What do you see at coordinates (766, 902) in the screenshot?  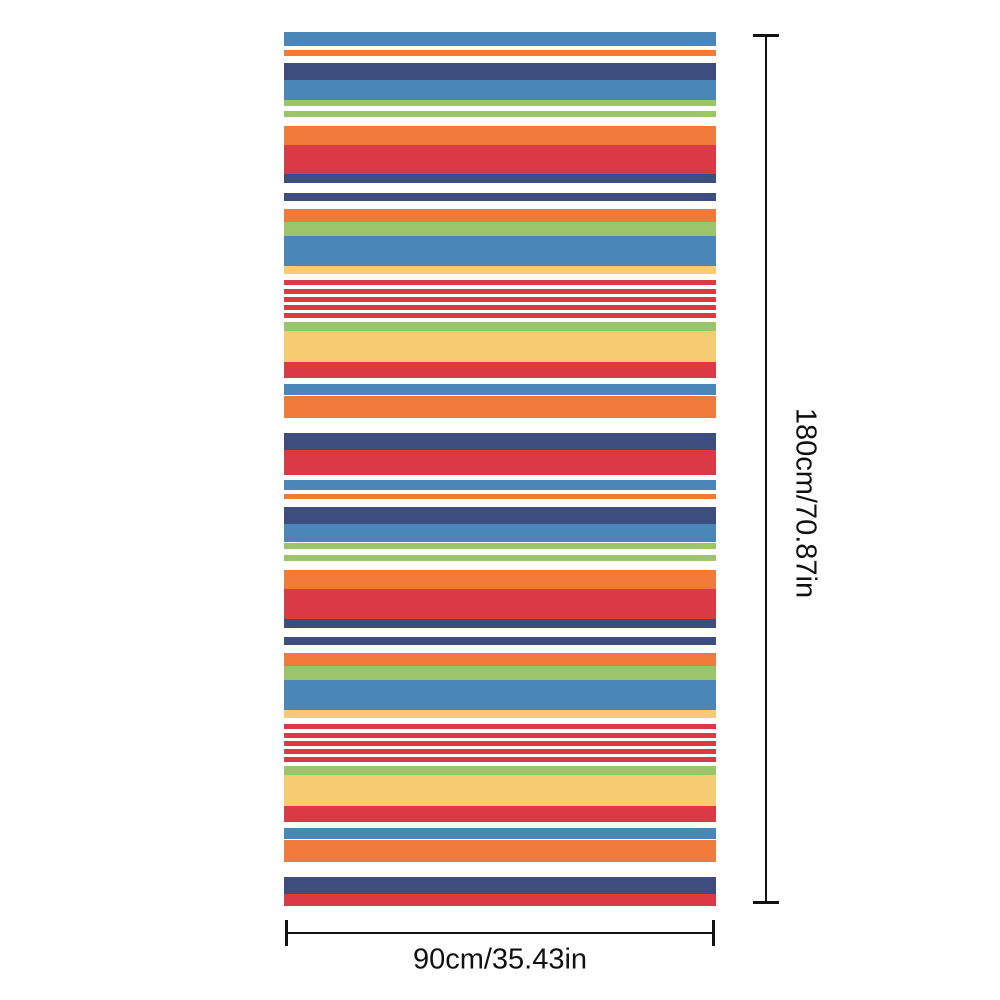 I see `height-dimension-bottom-cap` at bounding box center [766, 902].